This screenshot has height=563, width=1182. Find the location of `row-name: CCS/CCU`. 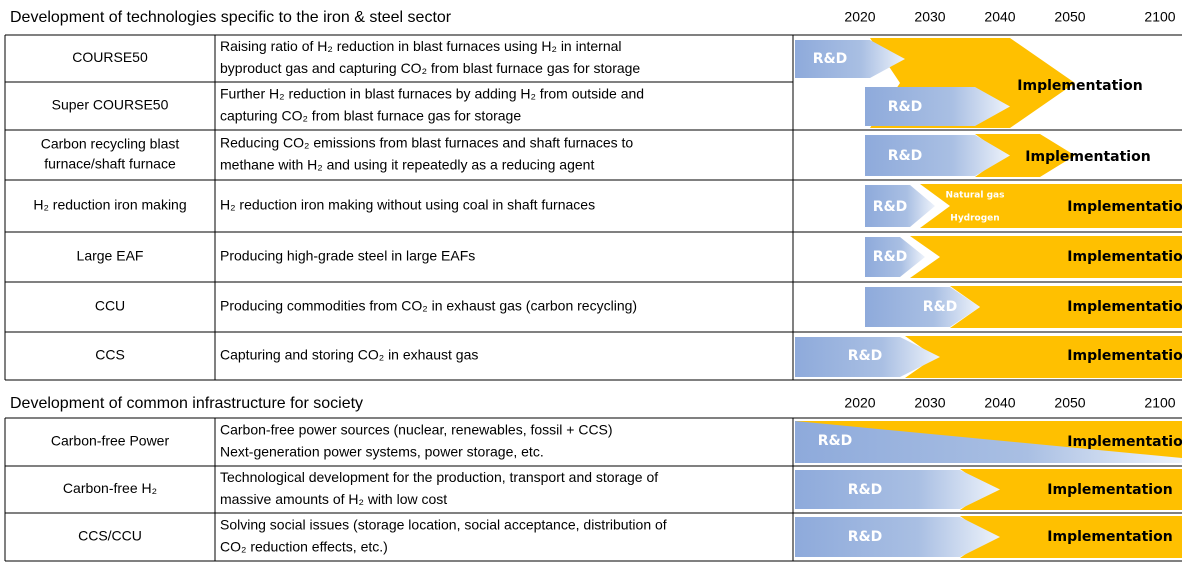

row-name: CCS/CCU is located at coordinates (110, 536).